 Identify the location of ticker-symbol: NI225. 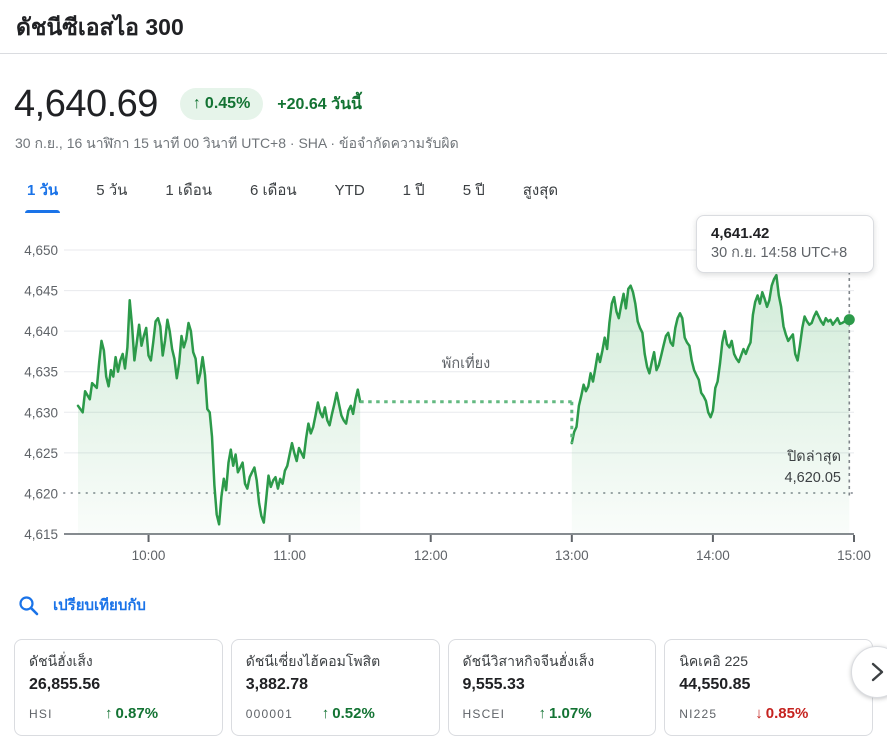
(698, 713).